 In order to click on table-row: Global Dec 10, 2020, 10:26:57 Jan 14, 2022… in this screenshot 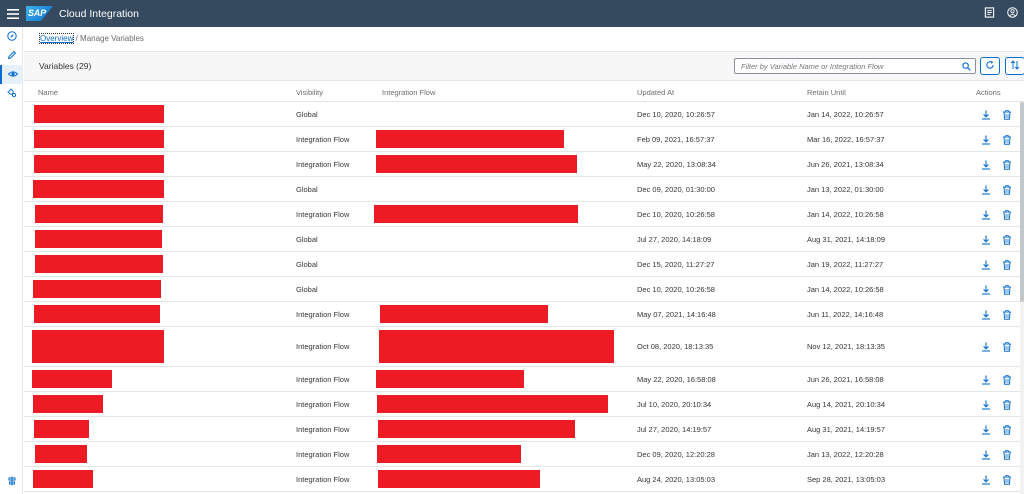, I will do `click(523, 114)`.